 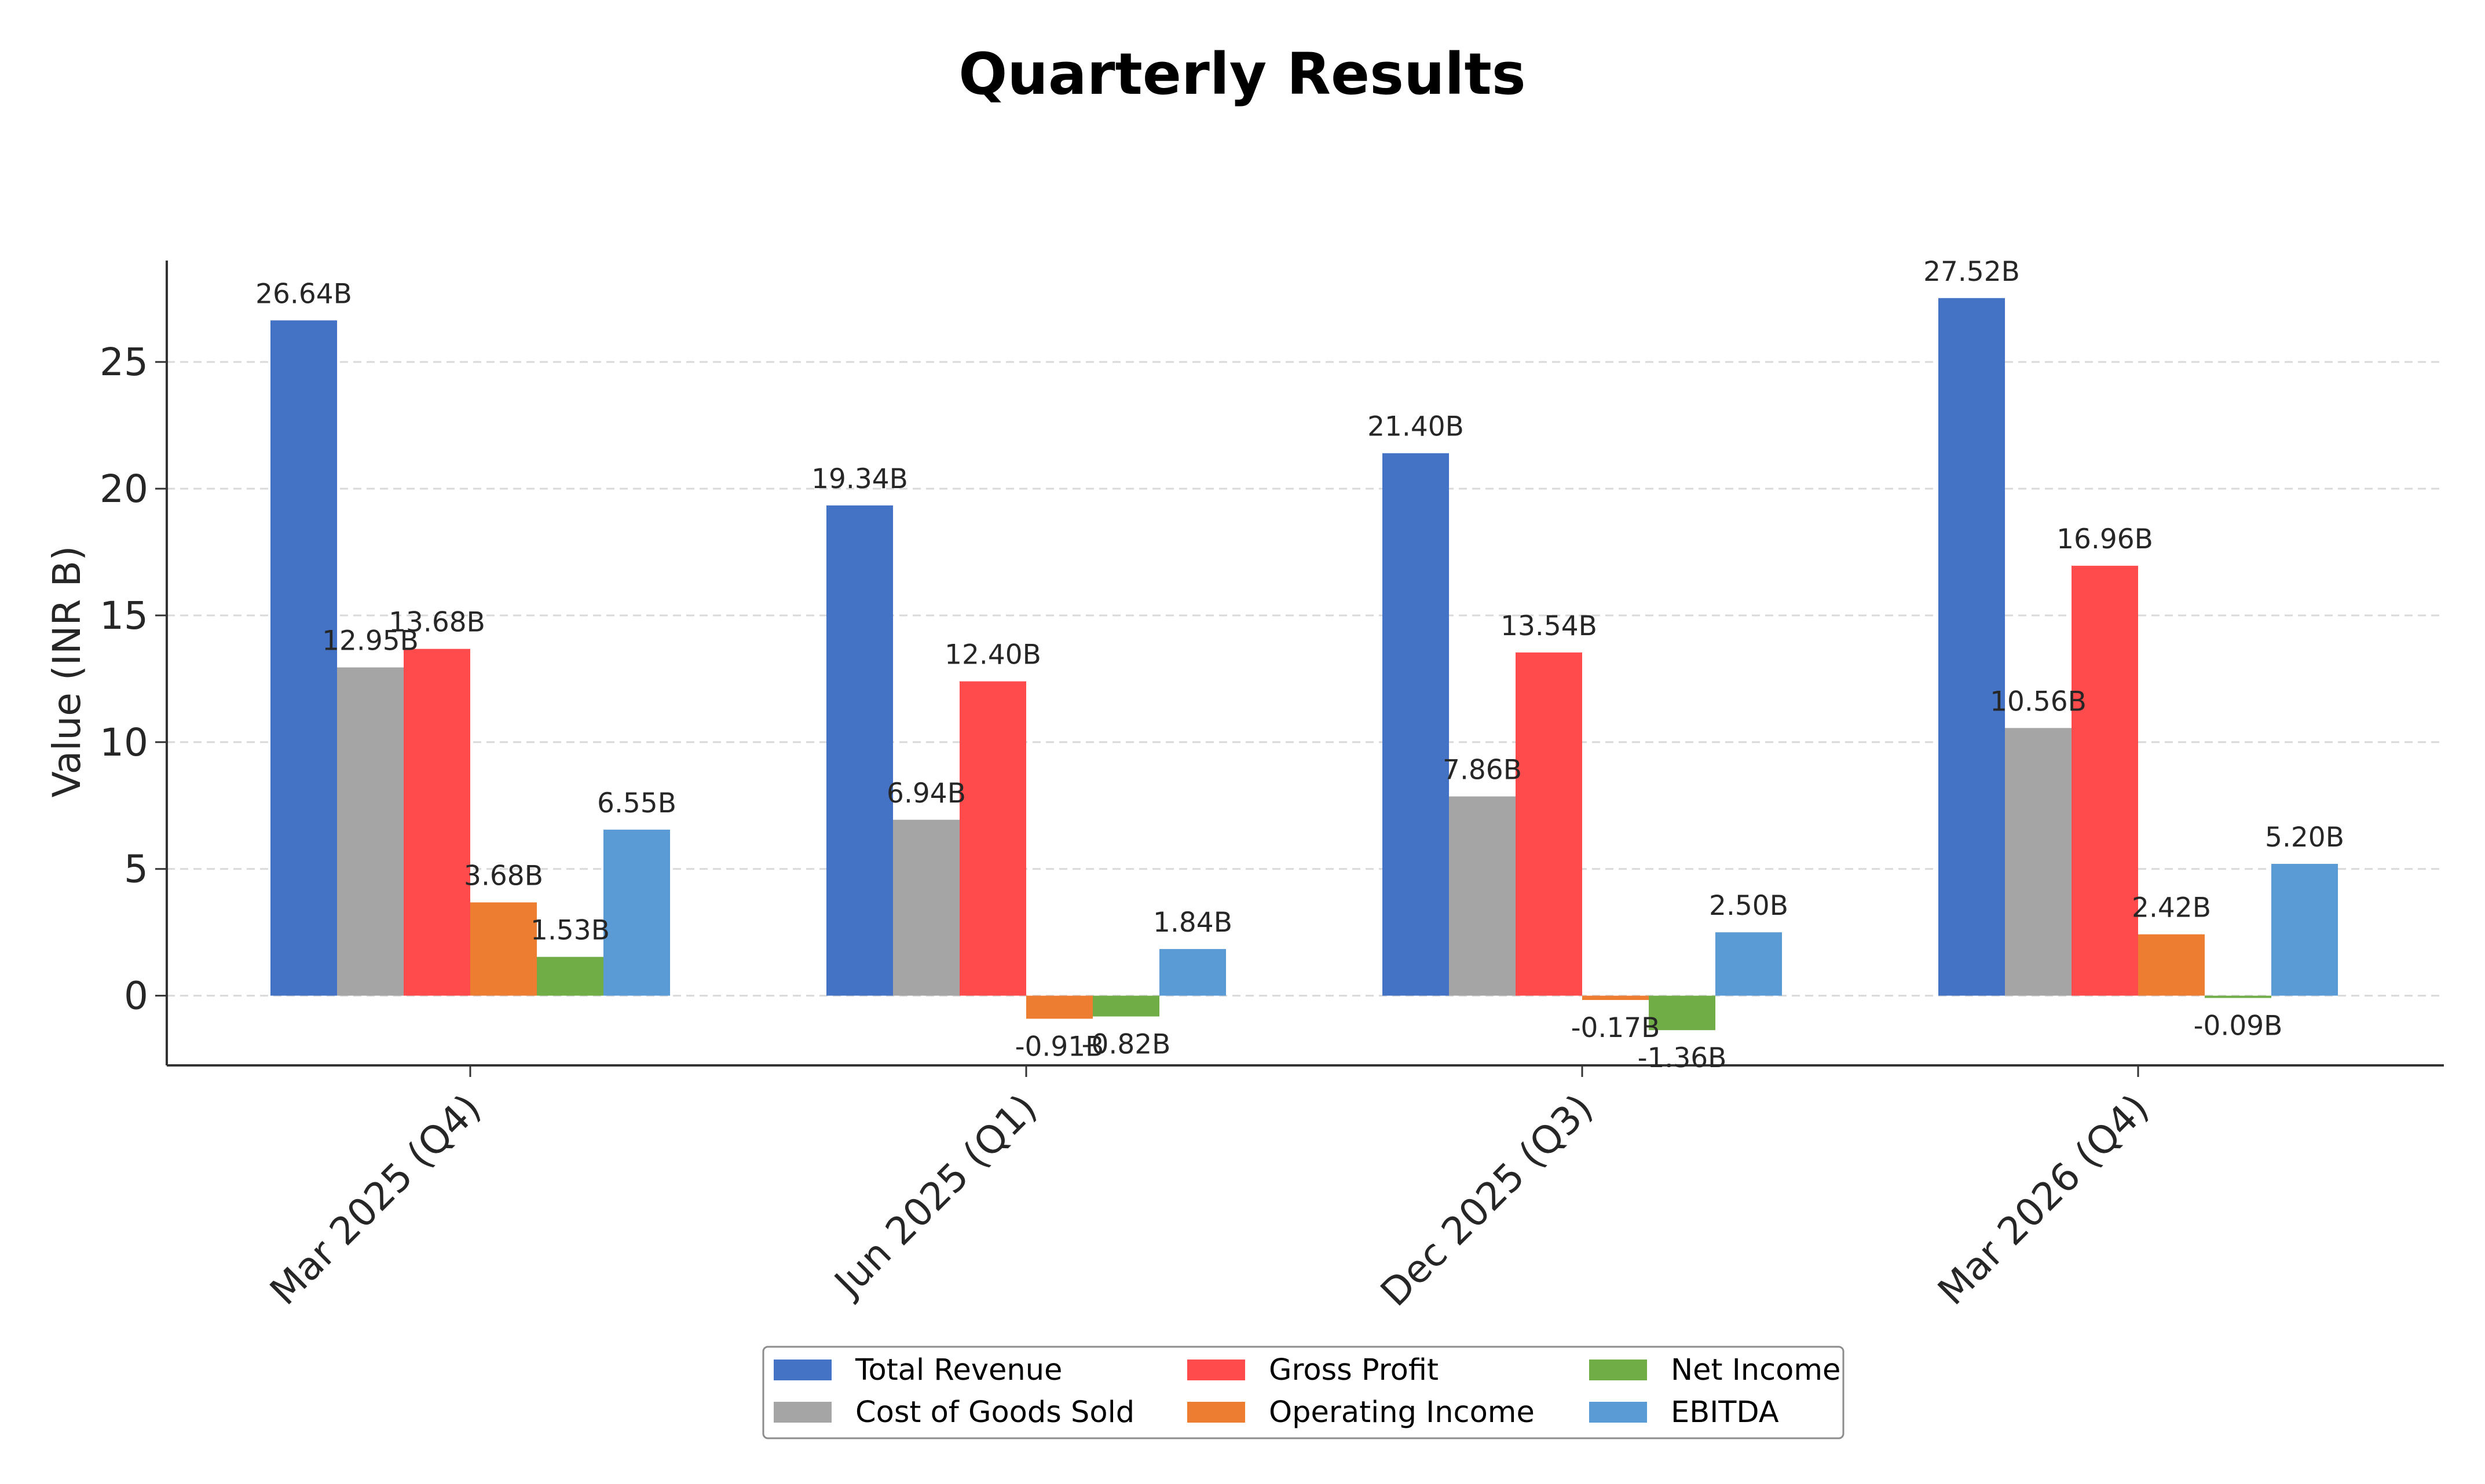 I want to click on legend-label: Operating Income, so click(x=1402, y=1412).